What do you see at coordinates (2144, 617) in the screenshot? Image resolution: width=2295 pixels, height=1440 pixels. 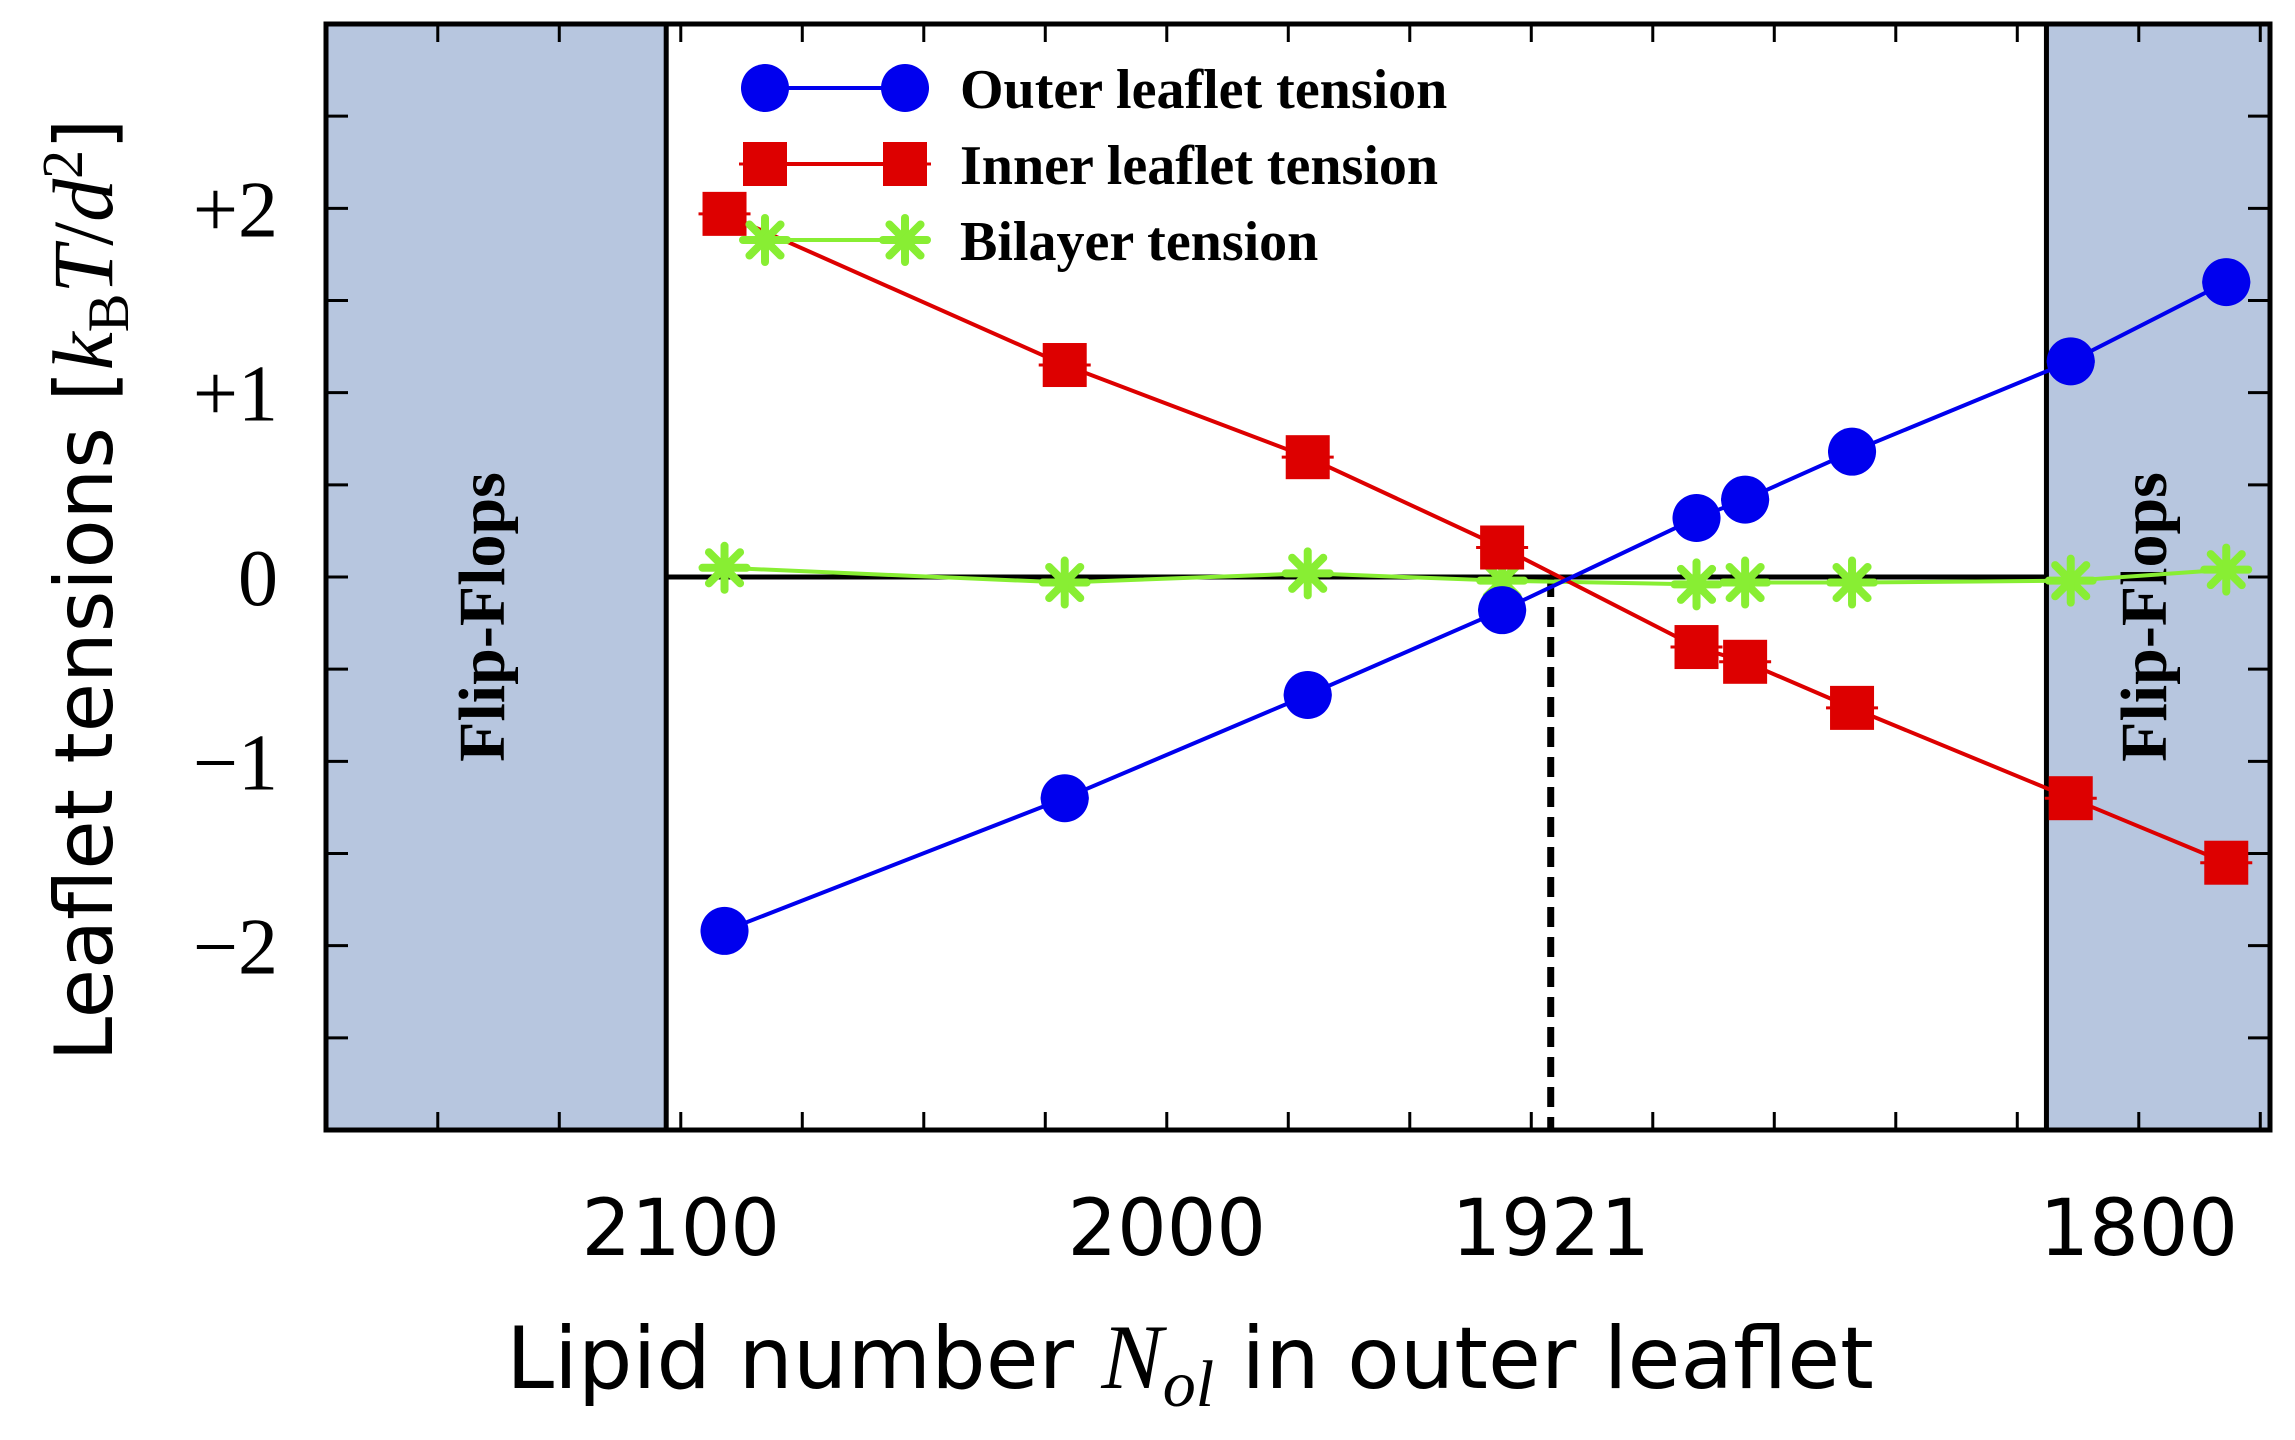 I see `flip-flop-label-2: Flip-Flops` at bounding box center [2144, 617].